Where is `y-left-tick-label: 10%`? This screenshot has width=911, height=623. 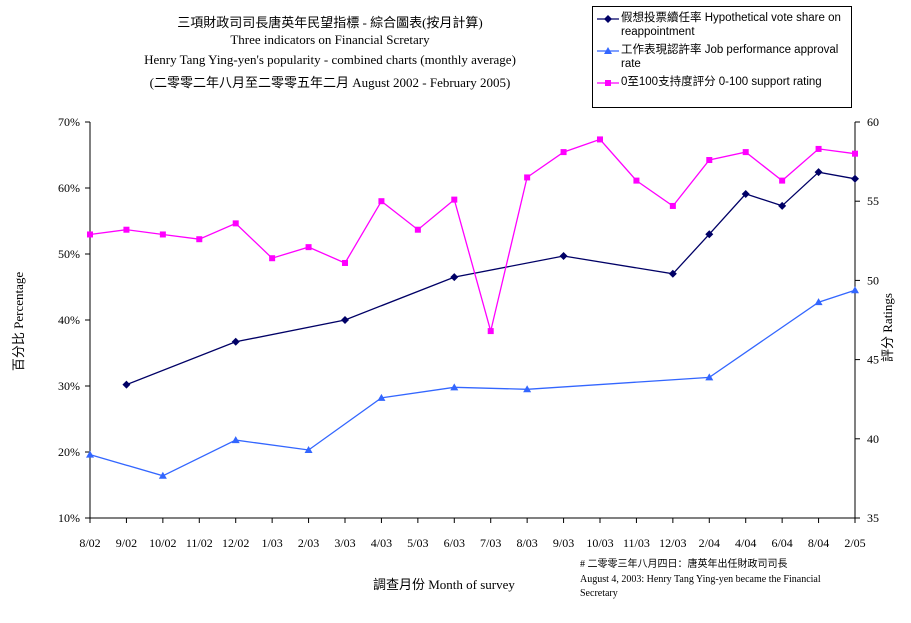 y-left-tick-label: 10% is located at coordinates (69, 518).